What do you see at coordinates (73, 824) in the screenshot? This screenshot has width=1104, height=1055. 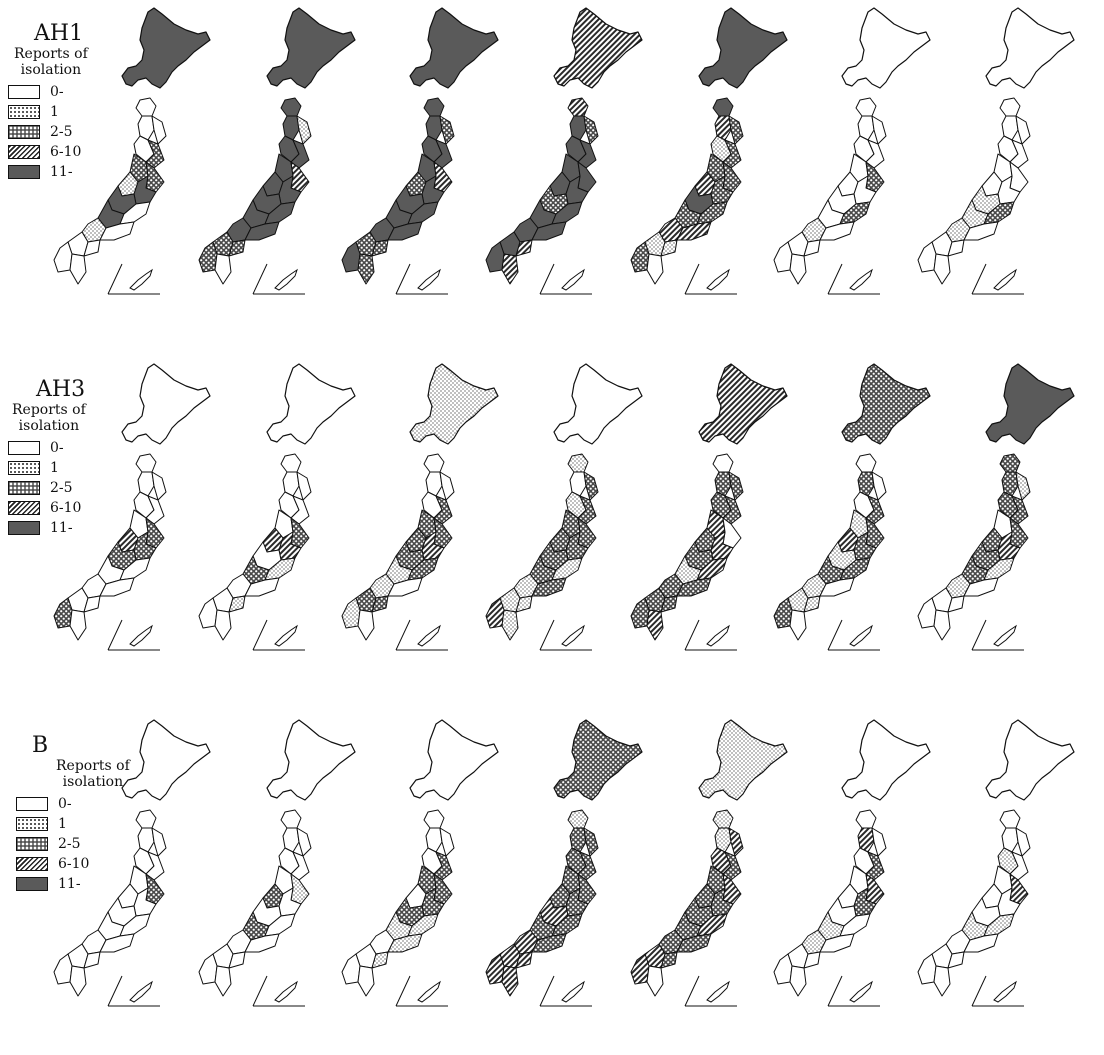 I see `legend-item: 1` at bounding box center [73, 824].